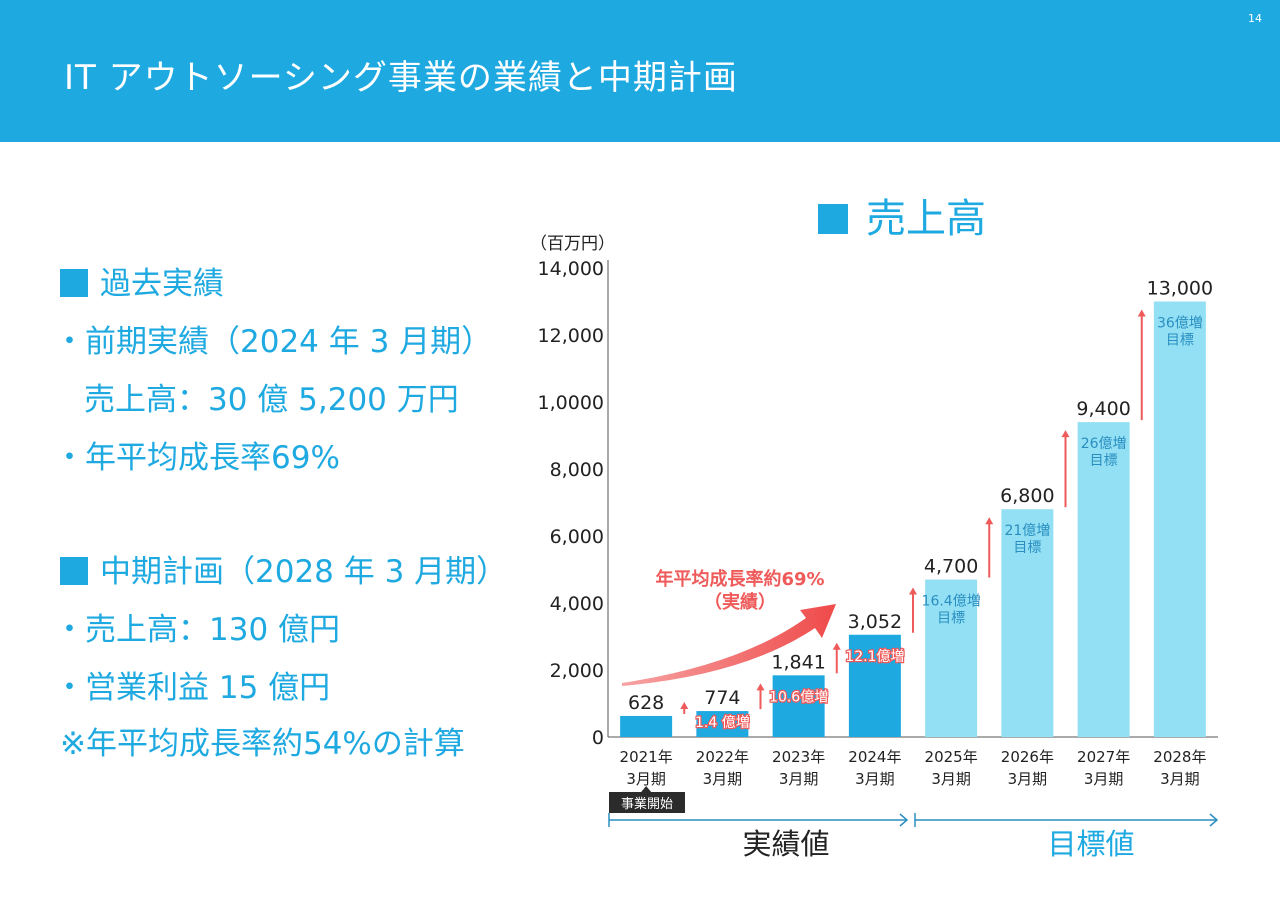 Image resolution: width=1280 pixels, height=906 pixels. I want to click on increase-label: 1.4 億増, so click(722, 723).